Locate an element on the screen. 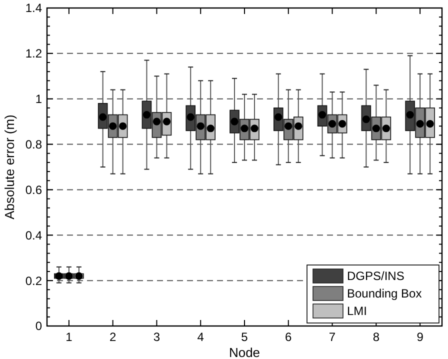 This screenshot has height=359, width=448. legend-label: Bounding Box is located at coordinates (384, 293).